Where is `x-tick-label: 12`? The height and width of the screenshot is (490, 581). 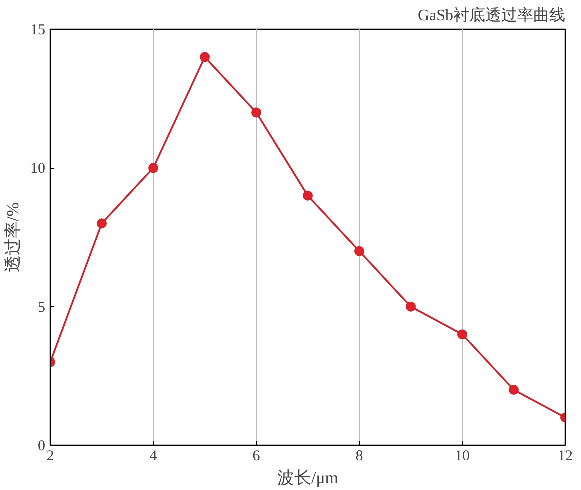 x-tick-label: 12 is located at coordinates (565, 456).